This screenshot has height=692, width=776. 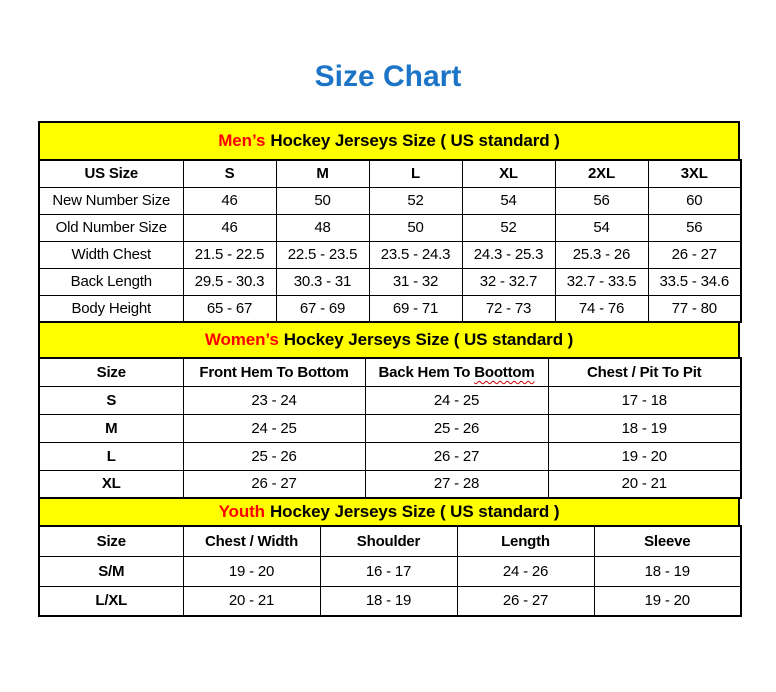 I want to click on row-label: S, so click(x=111, y=400).